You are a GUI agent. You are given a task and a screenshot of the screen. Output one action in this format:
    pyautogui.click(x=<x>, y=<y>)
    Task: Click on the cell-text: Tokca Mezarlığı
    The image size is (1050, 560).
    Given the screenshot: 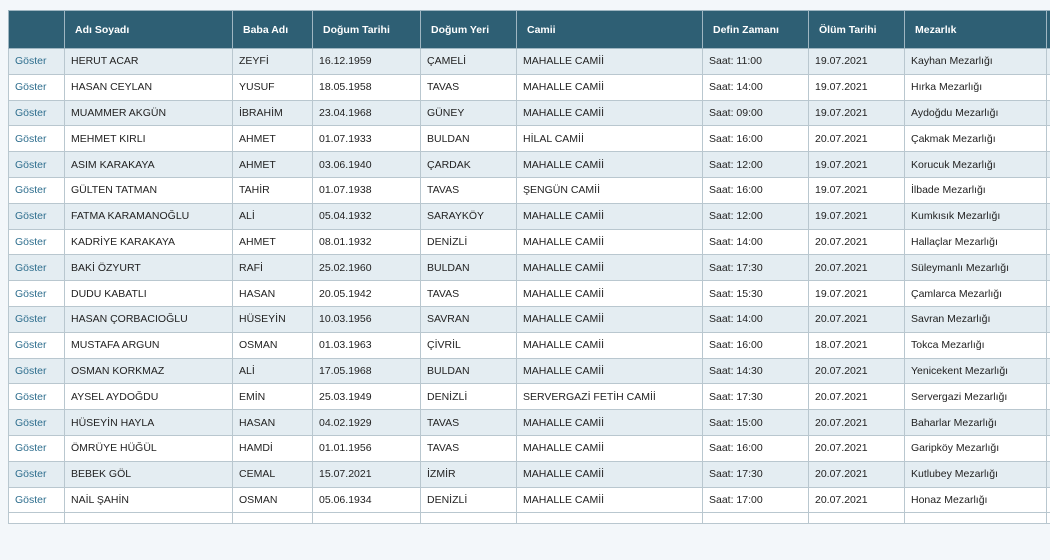 What is the action you would take?
    pyautogui.click(x=948, y=345)
    